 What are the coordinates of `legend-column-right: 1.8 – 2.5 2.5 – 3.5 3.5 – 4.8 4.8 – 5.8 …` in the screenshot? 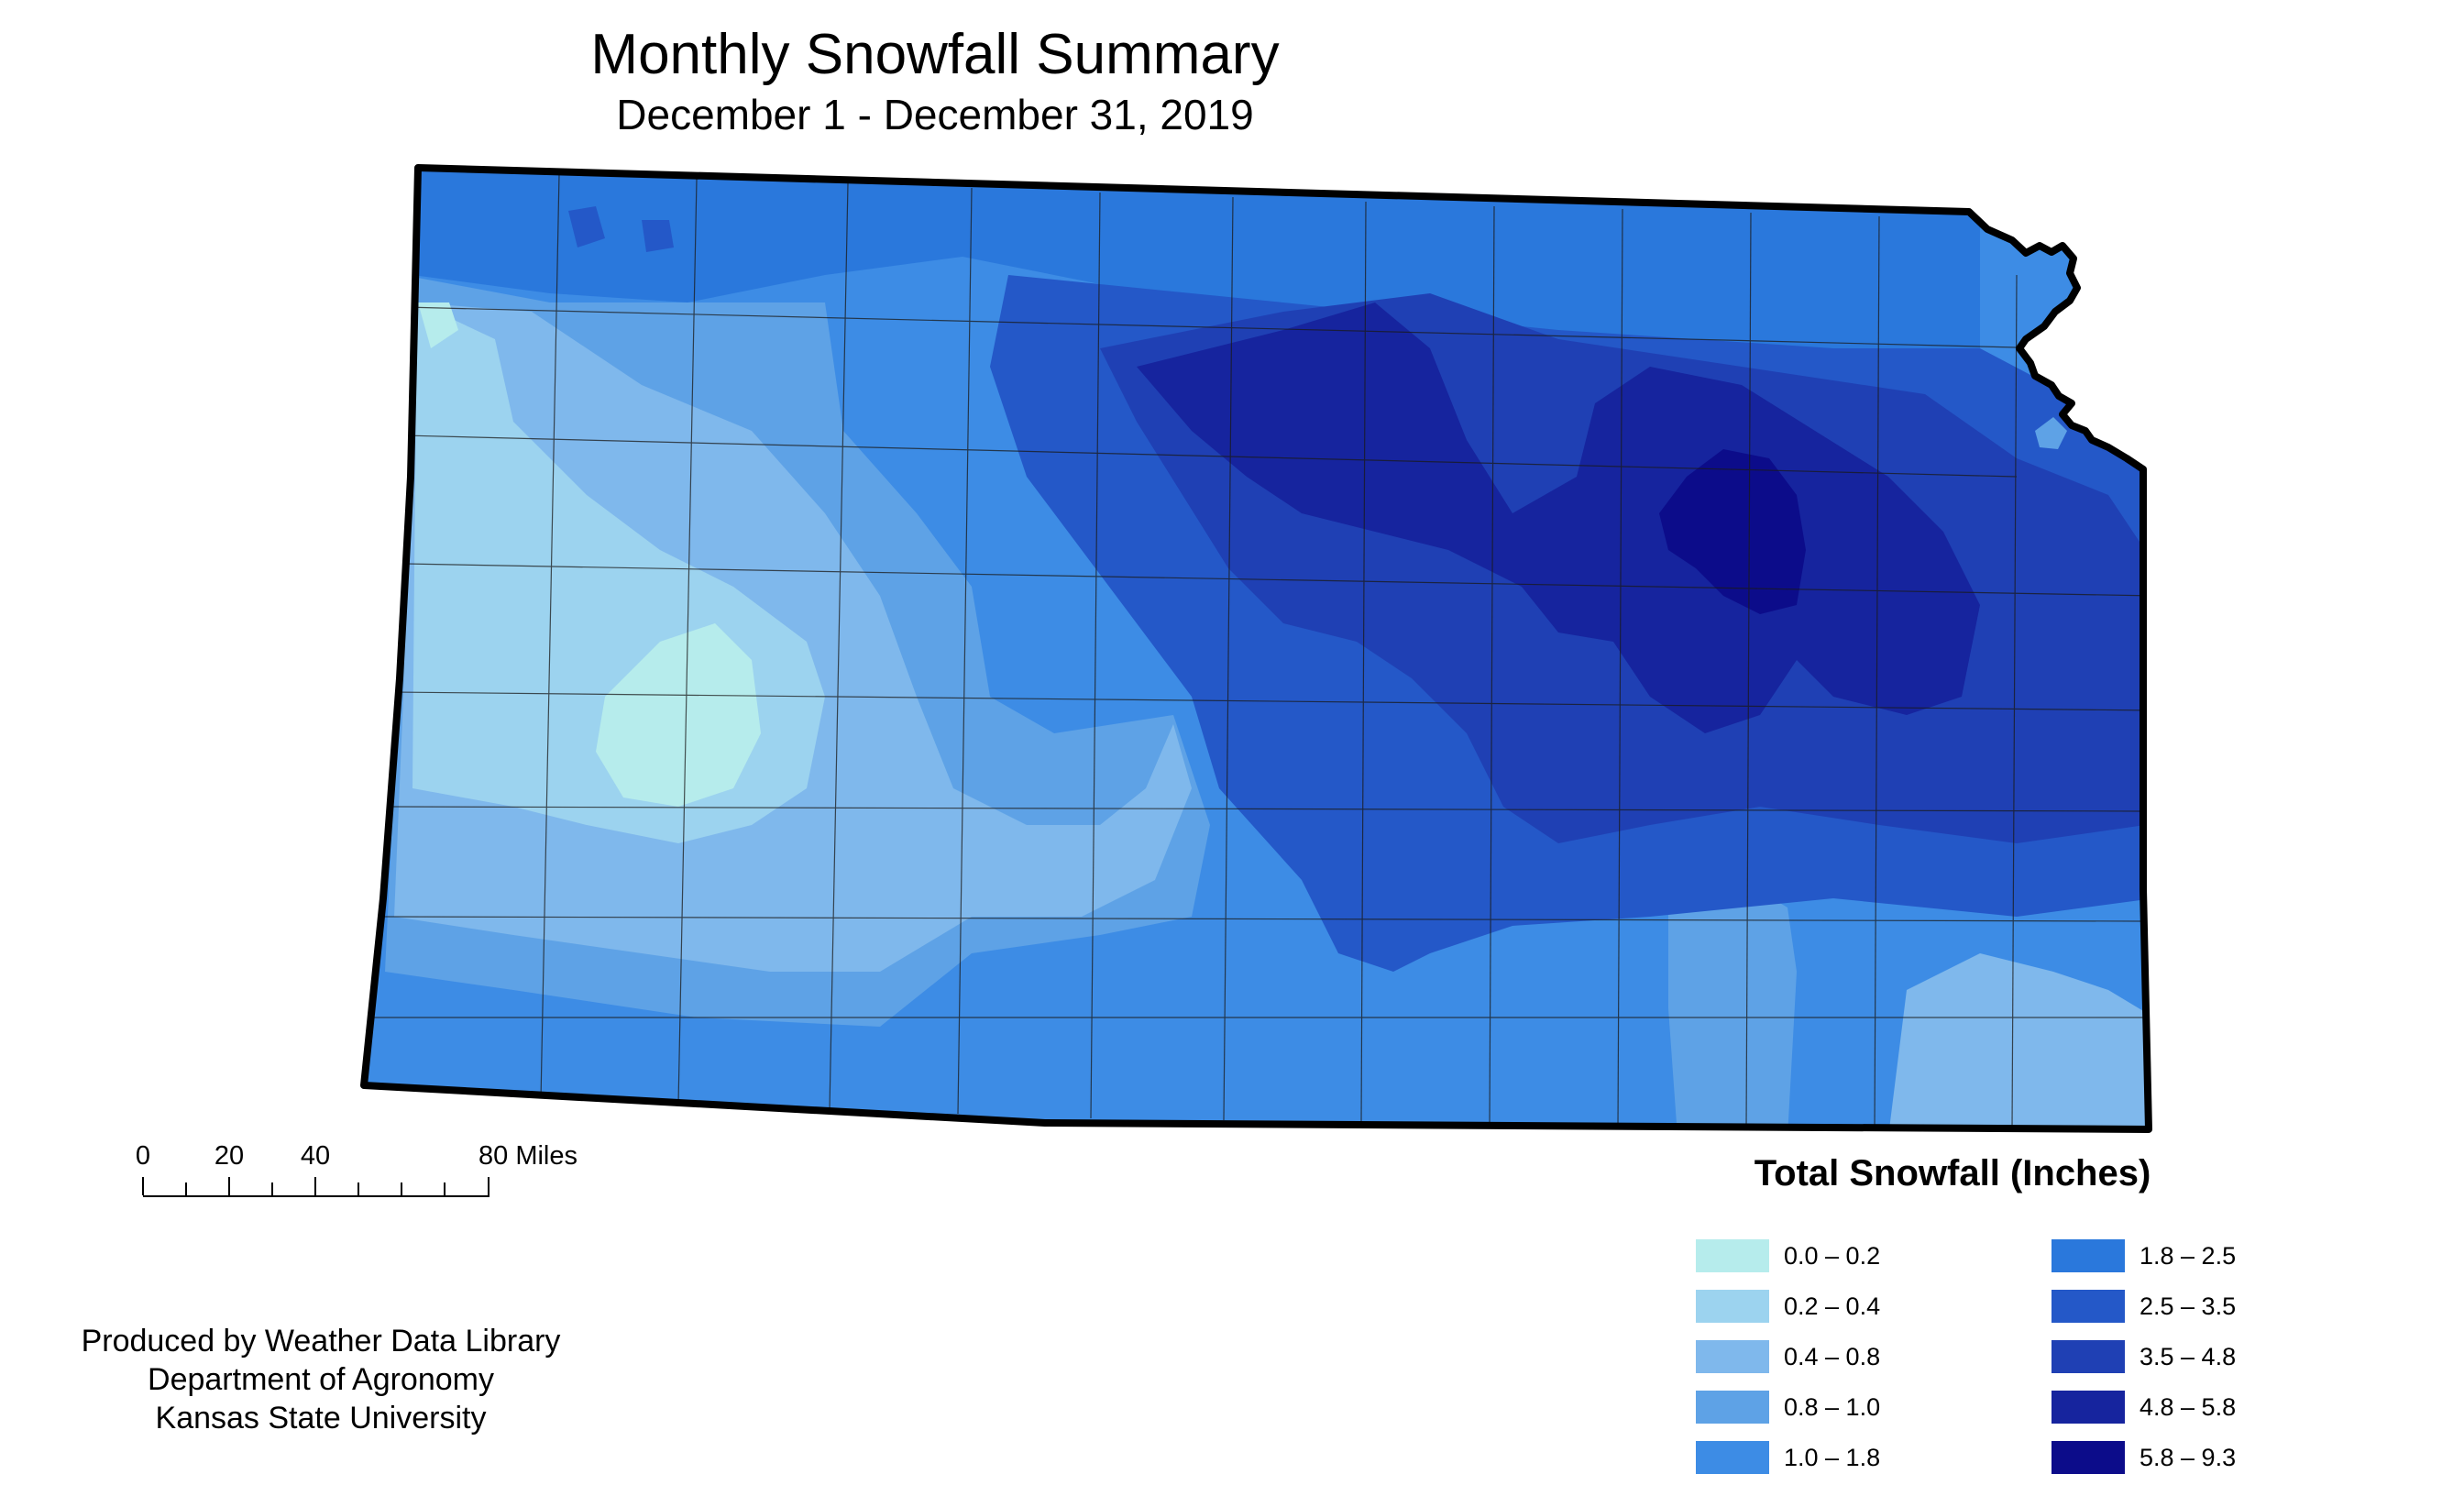 It's located at (2217, 1365).